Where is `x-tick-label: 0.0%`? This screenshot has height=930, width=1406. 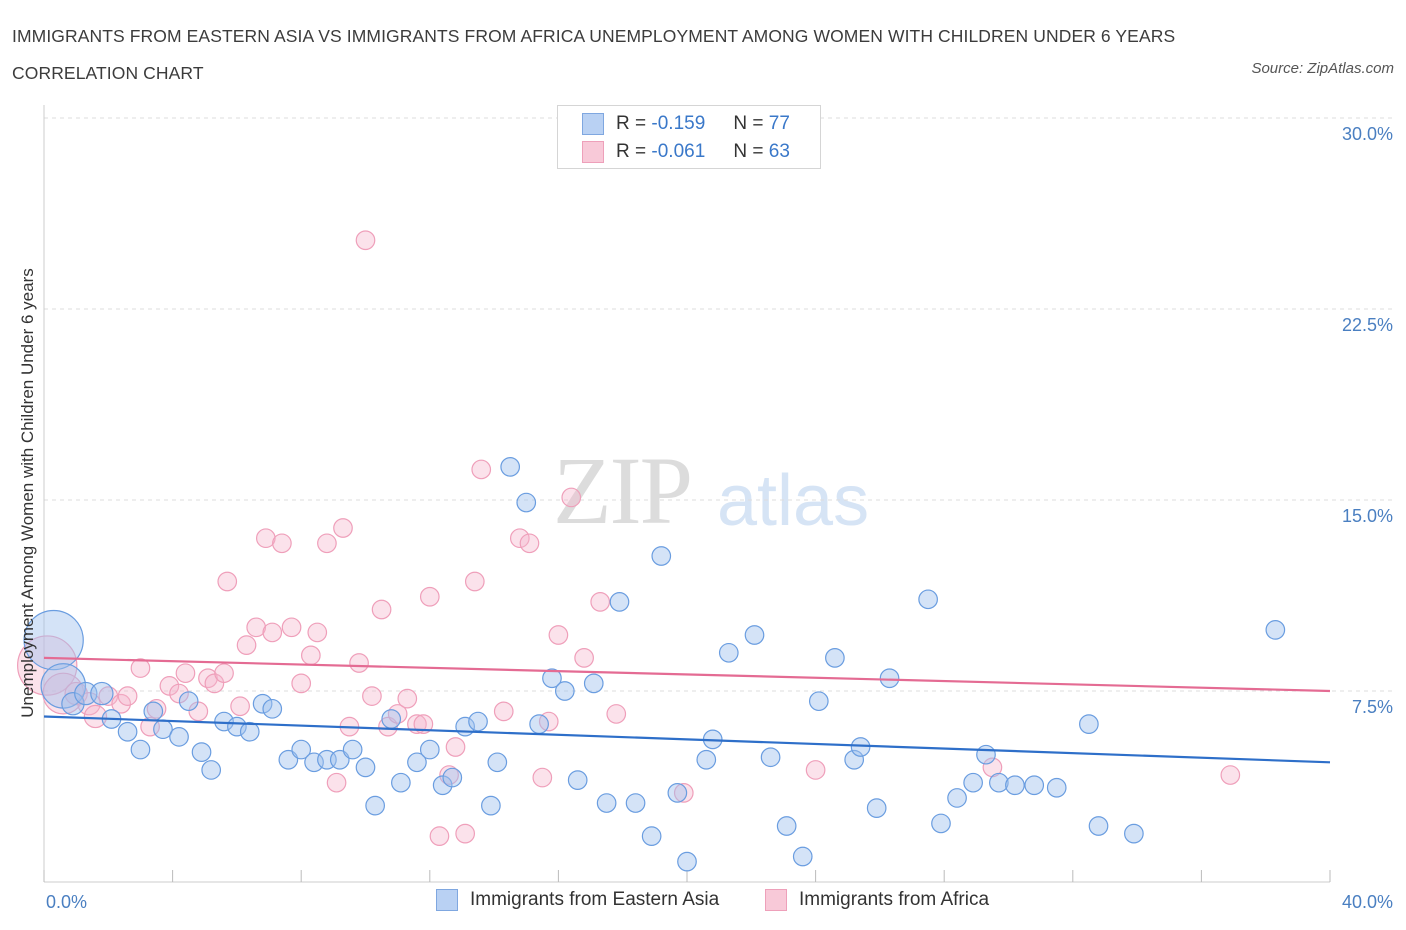 x-tick-label: 0.0% is located at coordinates (66, 902).